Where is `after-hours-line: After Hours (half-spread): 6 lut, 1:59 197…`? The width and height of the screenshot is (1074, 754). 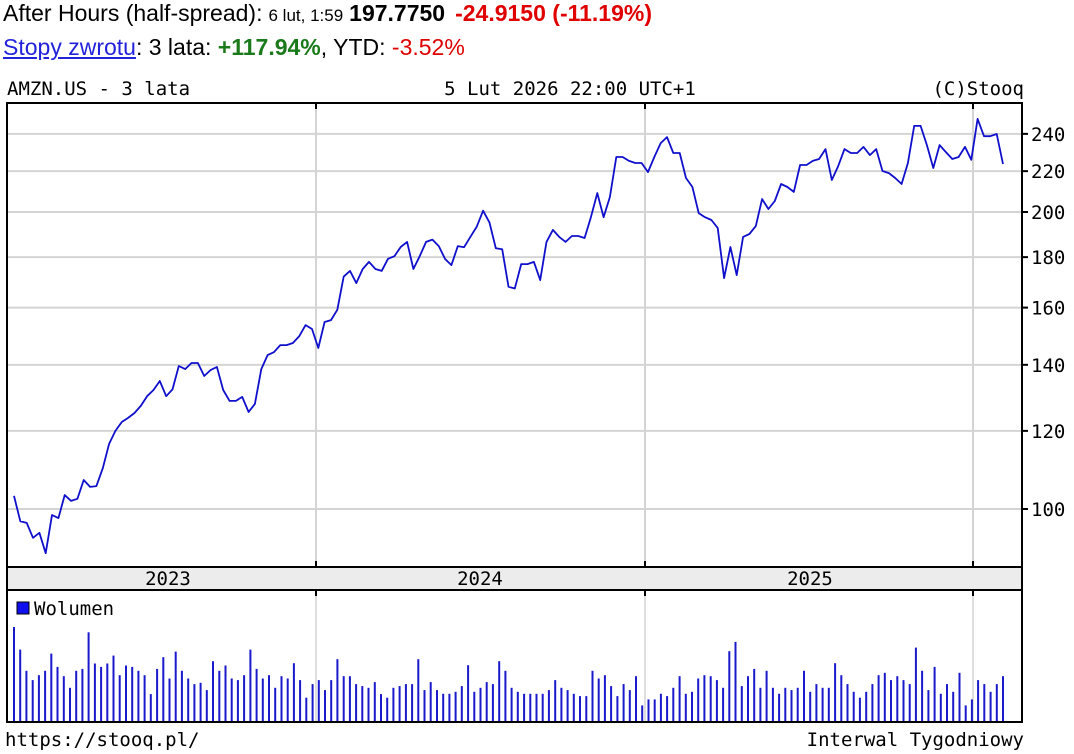 after-hours-line: After Hours (half-spread): 6 lut, 1:59 197… is located at coordinates (327, 13).